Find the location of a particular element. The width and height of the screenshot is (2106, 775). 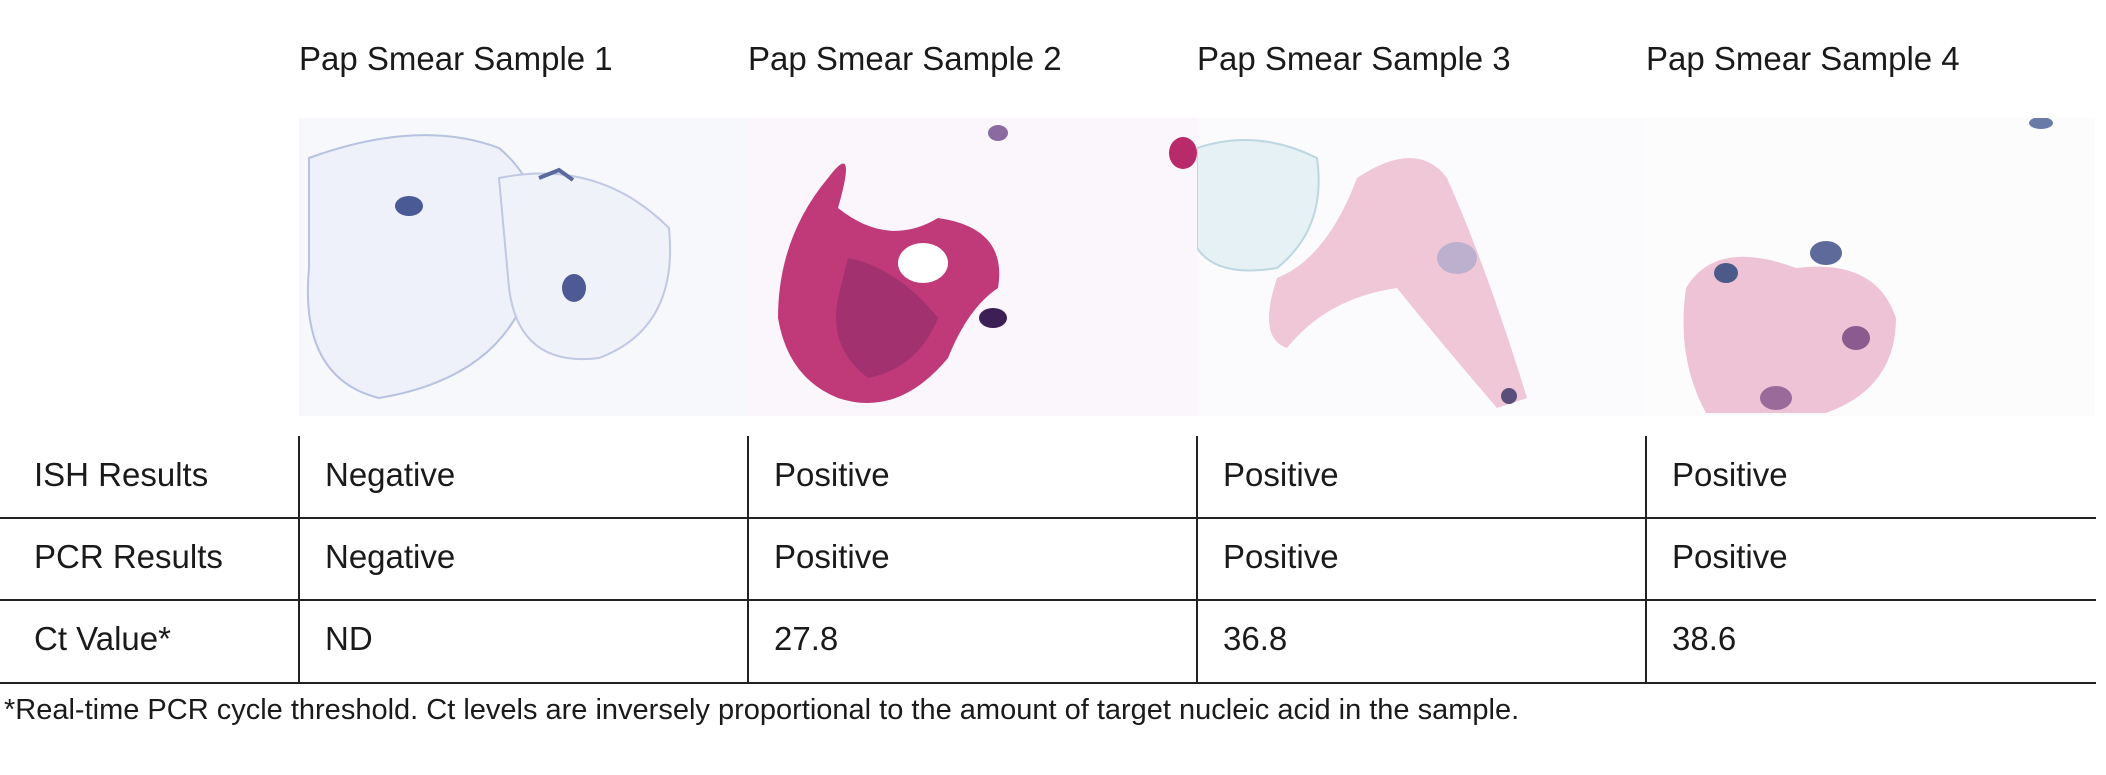

sample-header: Pap Smear Sample 4 is located at coordinates (1803, 58).